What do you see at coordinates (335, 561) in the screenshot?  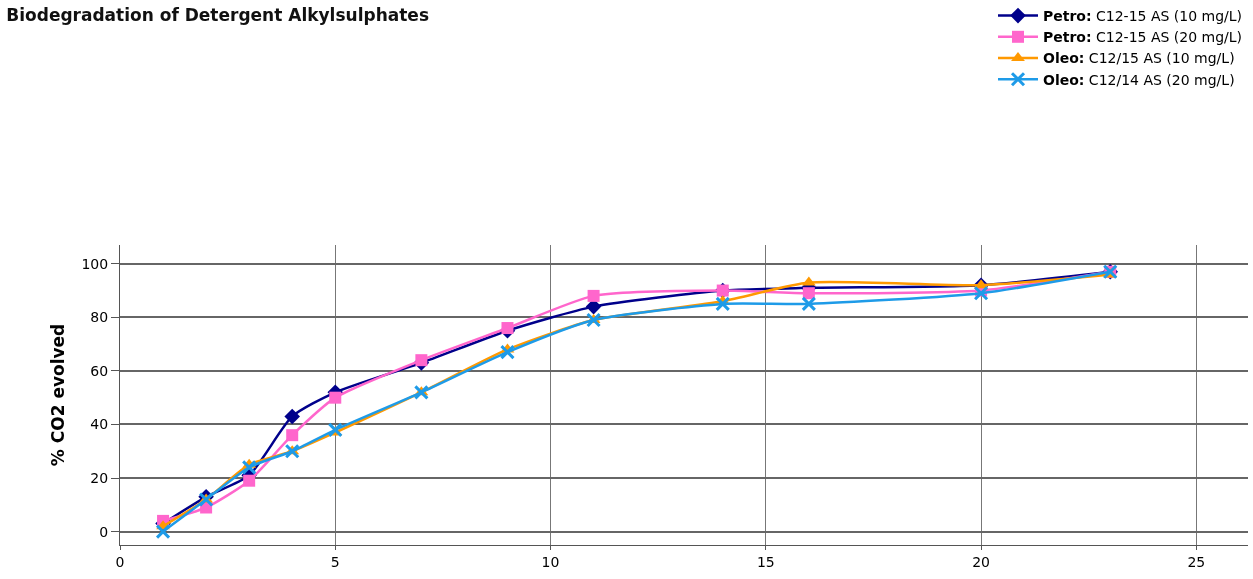 I see `x-tick-label: 5` at bounding box center [335, 561].